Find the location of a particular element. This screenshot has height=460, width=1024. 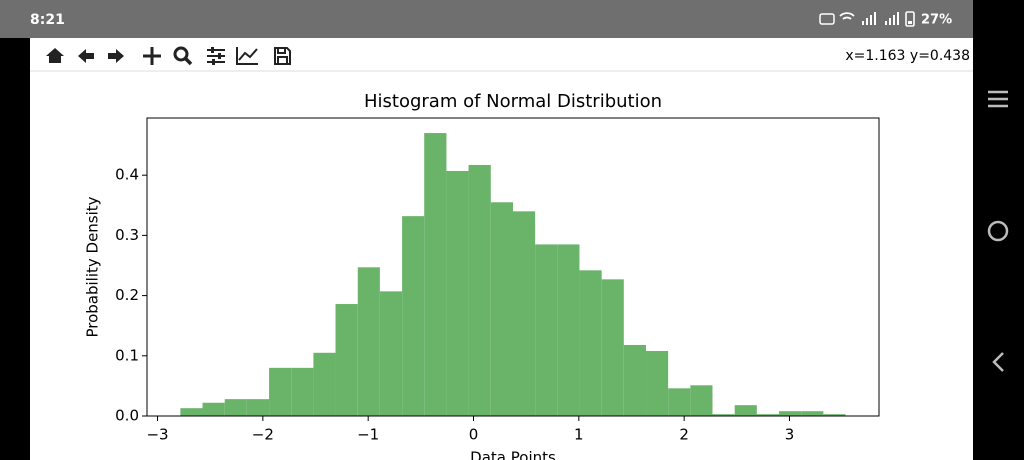

status-bar is located at coordinates (486, 19).